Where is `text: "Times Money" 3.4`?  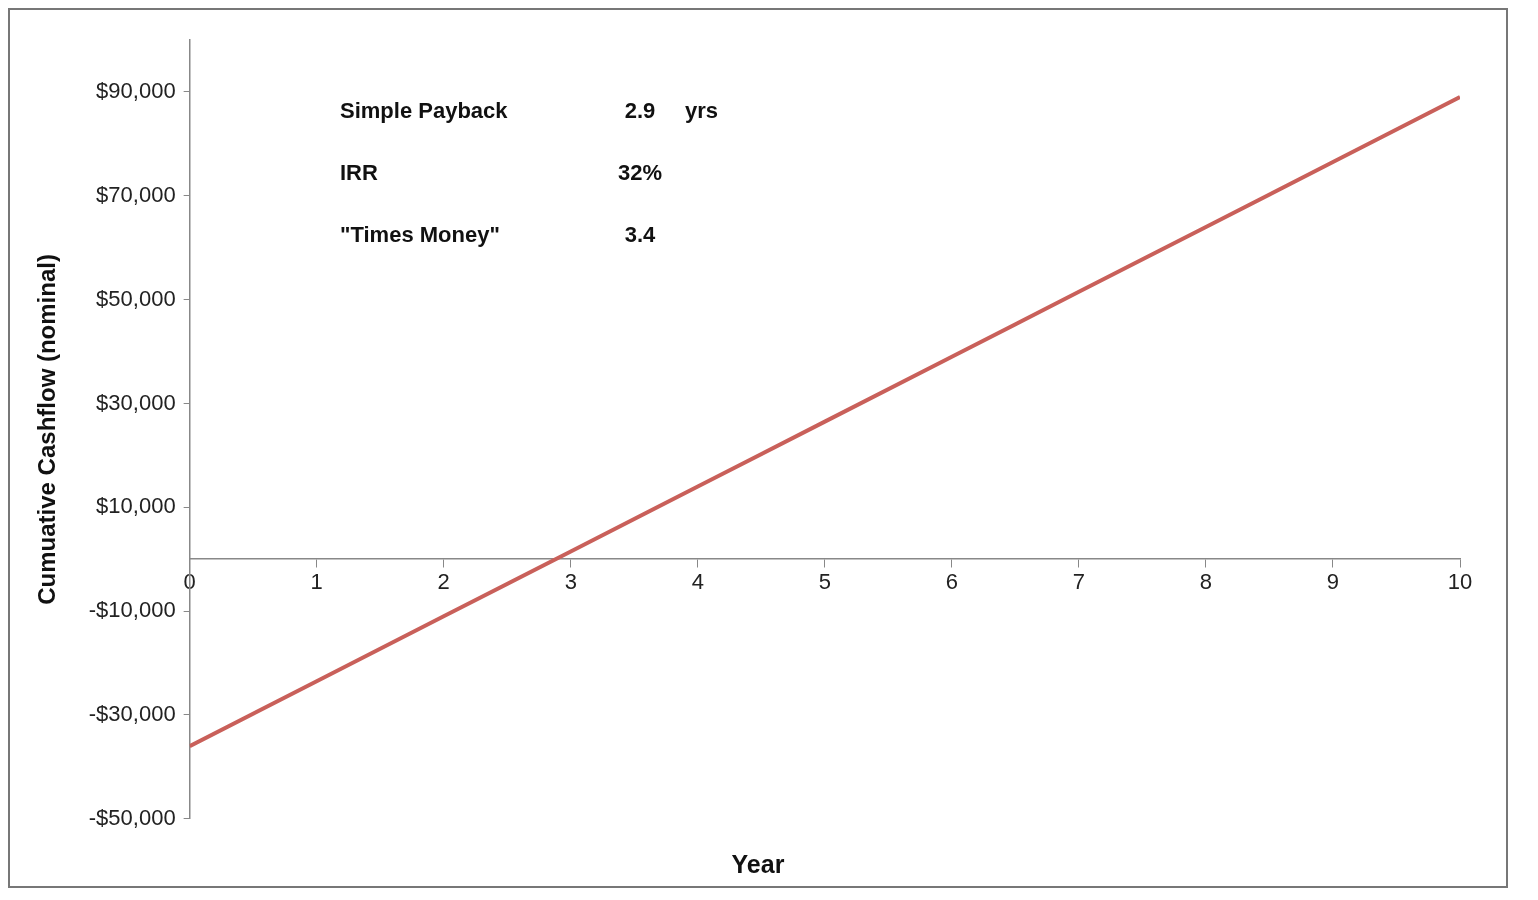 text: "Times Money" 3.4 is located at coordinates (498, 234).